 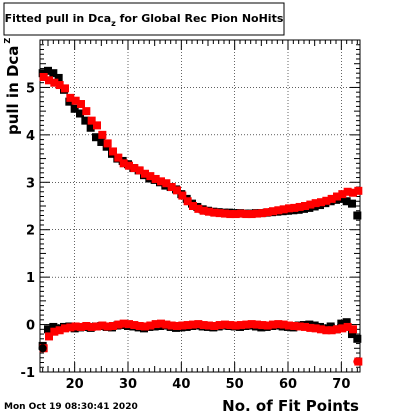 I want to click on title-box, so click(x=144, y=19).